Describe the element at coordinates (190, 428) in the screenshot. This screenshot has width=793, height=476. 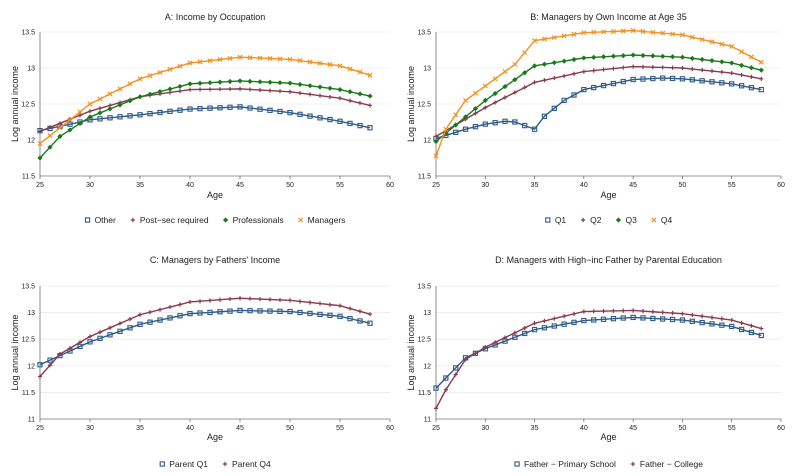
I see `x-tick-label: 40` at that location.